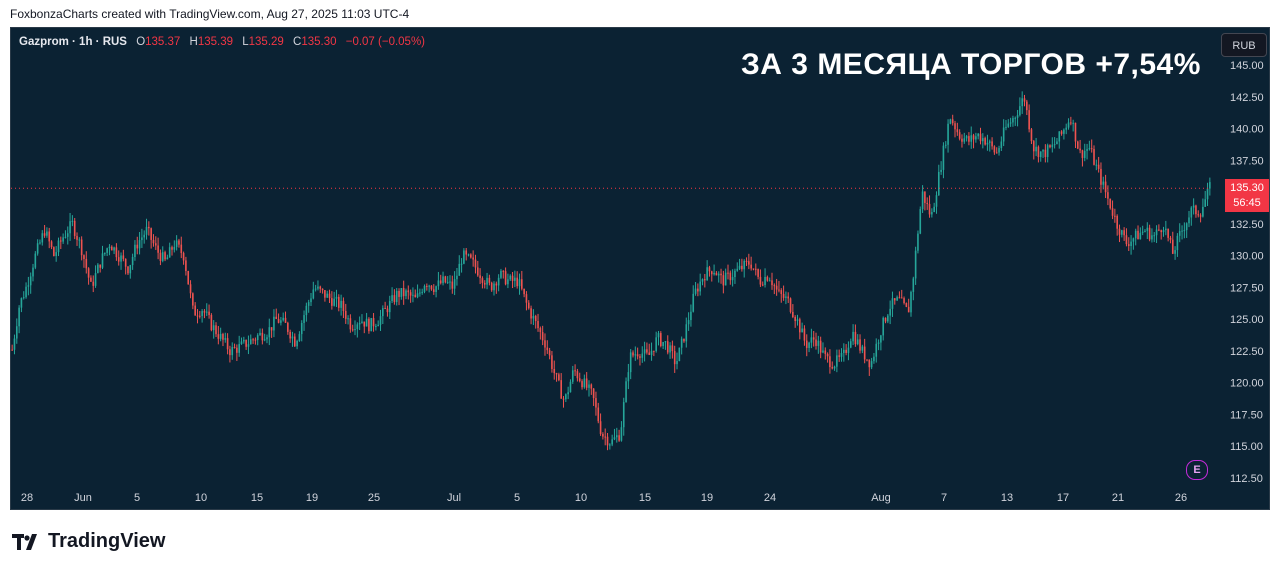  What do you see at coordinates (257, 498) in the screenshot?
I see `time-tick-label: 15` at bounding box center [257, 498].